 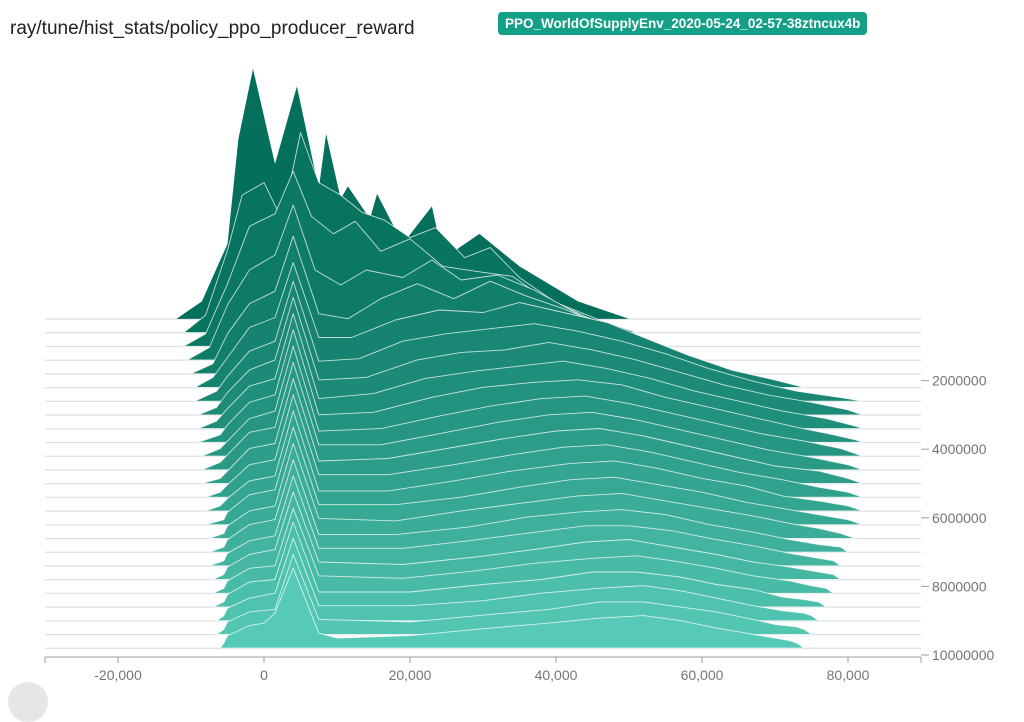 I want to click on x-tick-label: 0, so click(x=264, y=675).